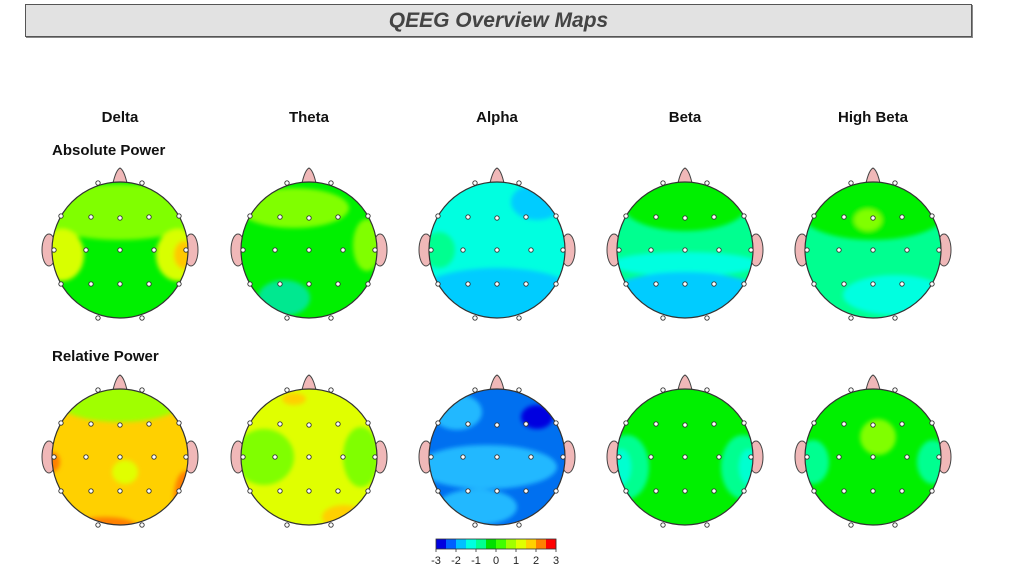 The image size is (1024, 569). Describe the element at coordinates (498, 20) in the screenshot. I see `title-bar: QEEG Overview Maps` at that location.